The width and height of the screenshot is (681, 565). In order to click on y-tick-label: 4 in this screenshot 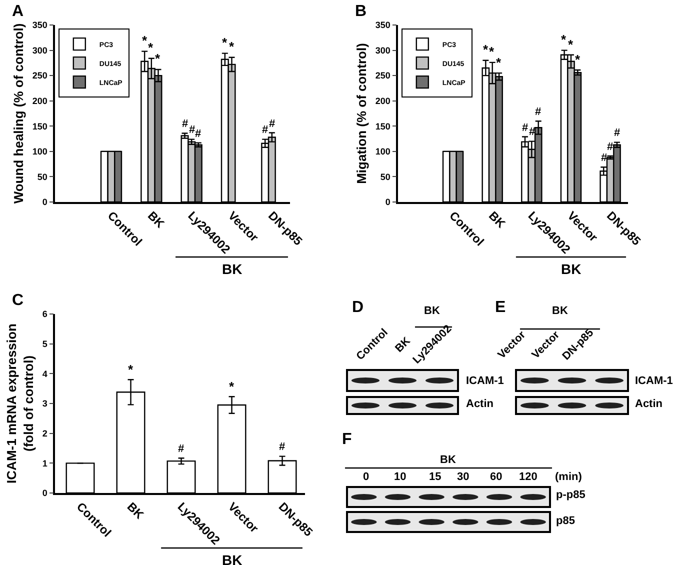, I will do `click(45, 373)`.